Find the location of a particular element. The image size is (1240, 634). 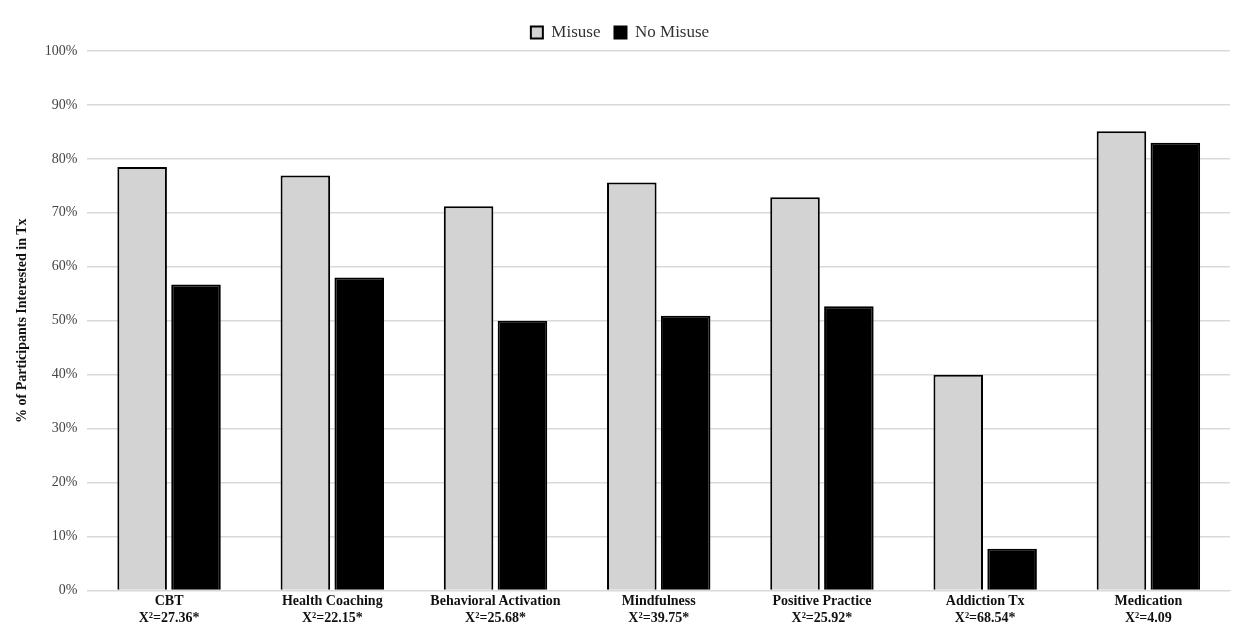

y-tick-label: 20% is located at coordinates (64, 482).